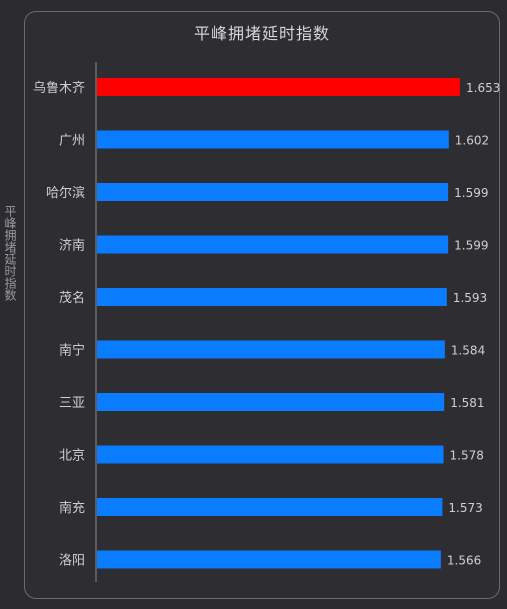 The height and width of the screenshot is (609, 507). Describe the element at coordinates (465, 508) in the screenshot. I see `value-label: 1.573` at that location.